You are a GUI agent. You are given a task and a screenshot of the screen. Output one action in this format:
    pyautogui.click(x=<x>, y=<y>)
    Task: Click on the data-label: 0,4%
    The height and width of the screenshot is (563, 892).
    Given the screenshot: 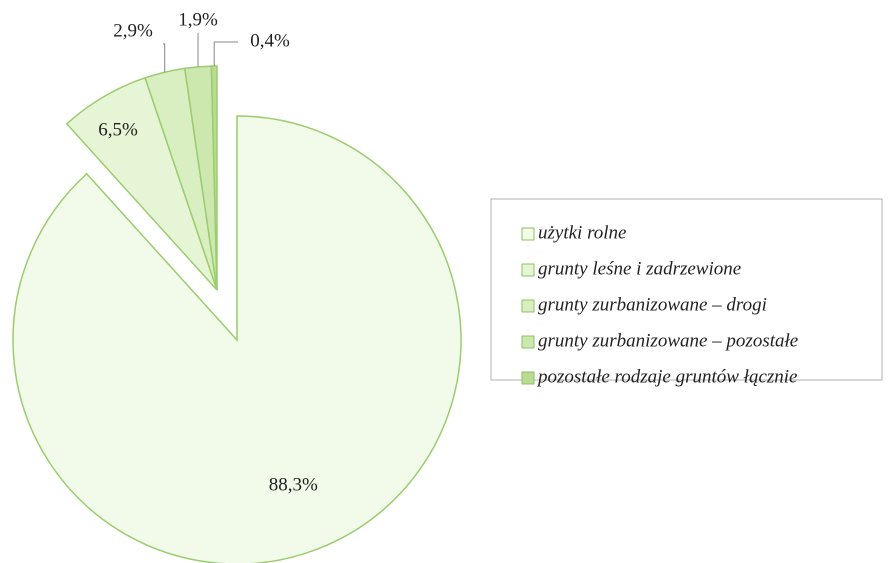 What is the action you would take?
    pyautogui.click(x=270, y=40)
    